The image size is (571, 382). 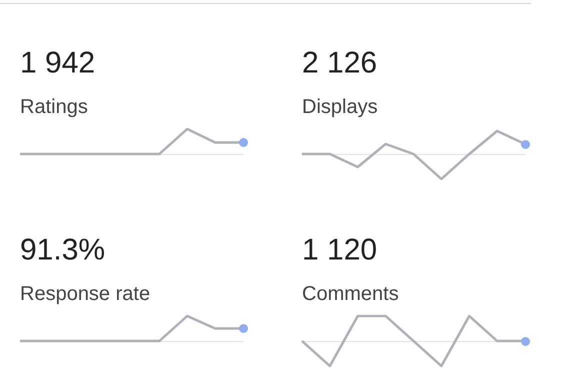 What do you see at coordinates (340, 107) in the screenshot?
I see `chart-subtitle: Displays` at bounding box center [340, 107].